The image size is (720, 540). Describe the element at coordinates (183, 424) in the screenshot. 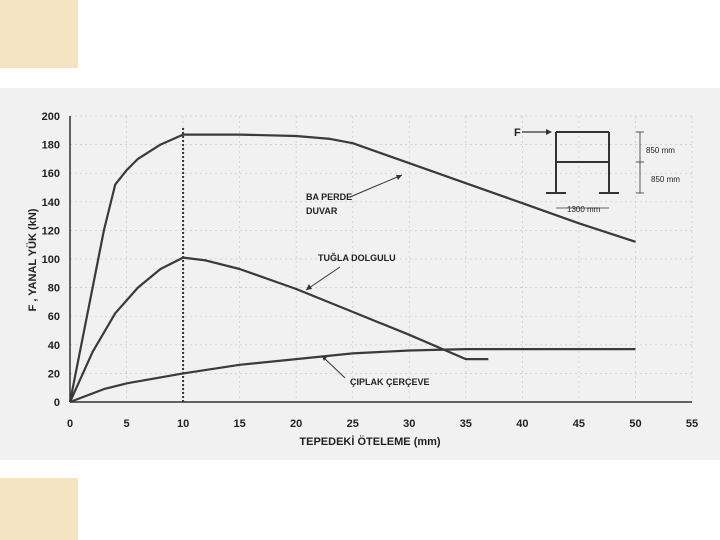

I see `x-tick-label: 10` at that location.